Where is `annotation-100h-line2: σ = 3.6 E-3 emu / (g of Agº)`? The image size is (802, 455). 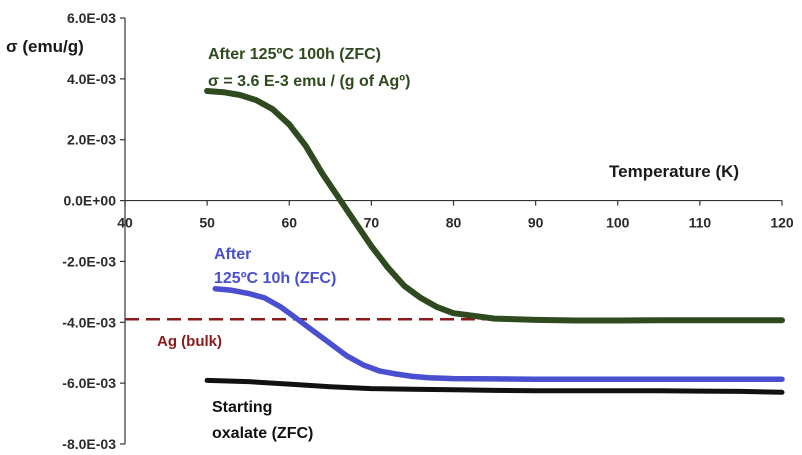
annotation-100h-line2: σ = 3.6 E-3 emu / (g of Agº) is located at coordinates (309, 81).